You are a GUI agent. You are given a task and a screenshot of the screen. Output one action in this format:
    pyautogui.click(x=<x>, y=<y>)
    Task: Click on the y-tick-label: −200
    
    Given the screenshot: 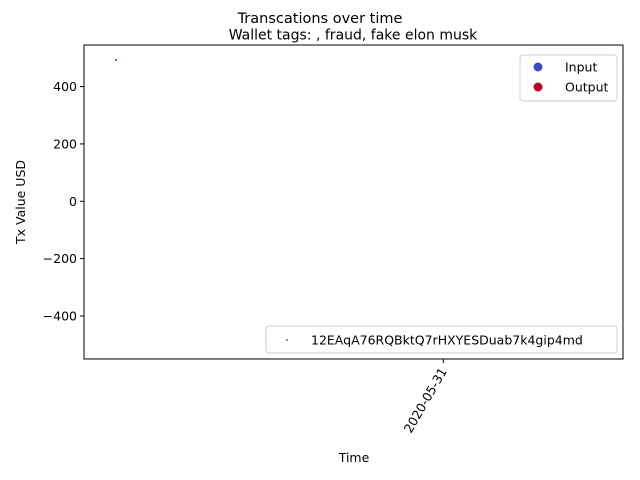 What is the action you would take?
    pyautogui.click(x=60, y=258)
    